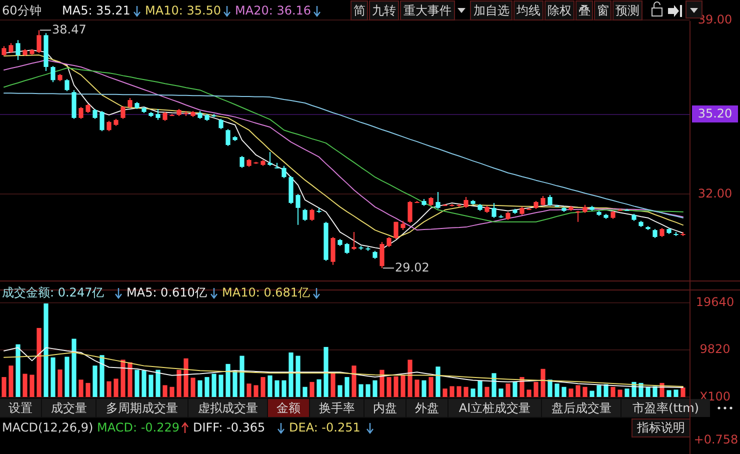  I want to click on text: 除权, so click(560, 10).